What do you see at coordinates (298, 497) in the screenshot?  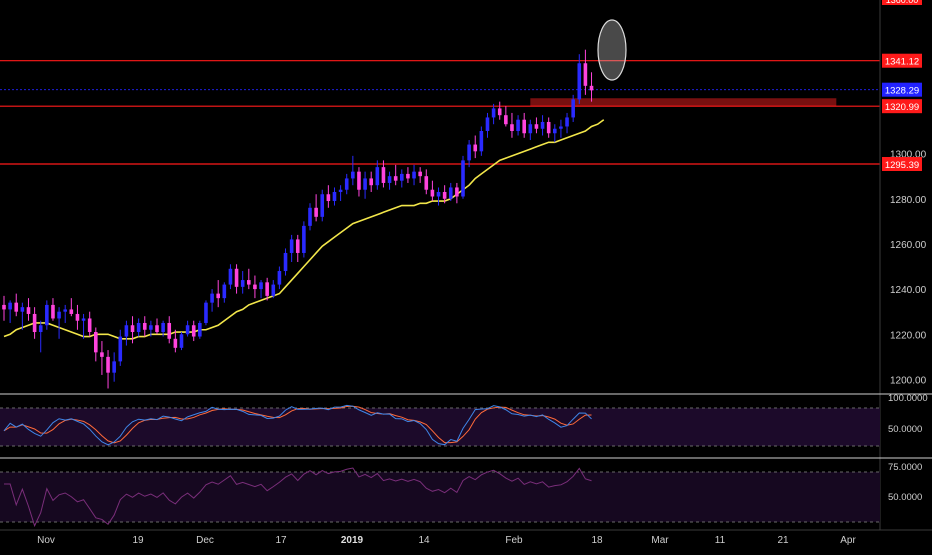 I see `rsi-line` at bounding box center [298, 497].